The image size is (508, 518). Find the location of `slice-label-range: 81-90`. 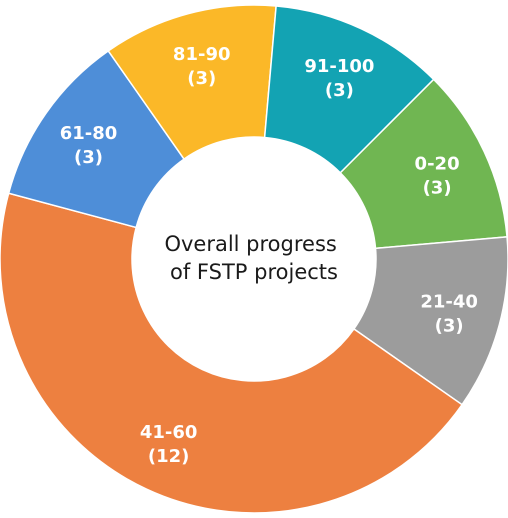

slice-label-range: 81-90 is located at coordinates (202, 54).